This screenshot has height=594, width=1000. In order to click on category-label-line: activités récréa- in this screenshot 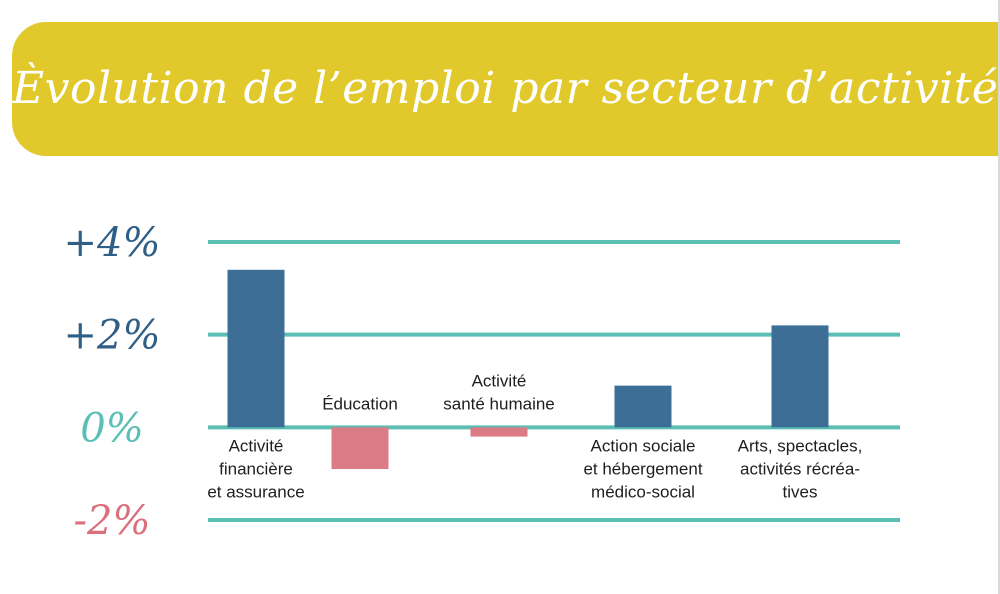, I will do `click(800, 468)`.